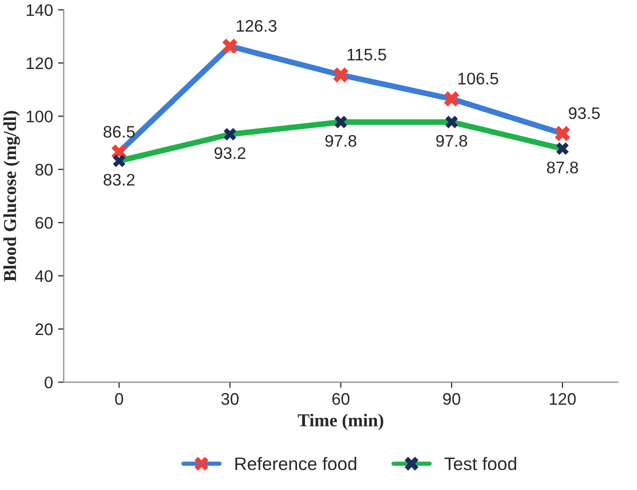 This screenshot has height=490, width=637. I want to click on data-label: 86.5, so click(119, 132).